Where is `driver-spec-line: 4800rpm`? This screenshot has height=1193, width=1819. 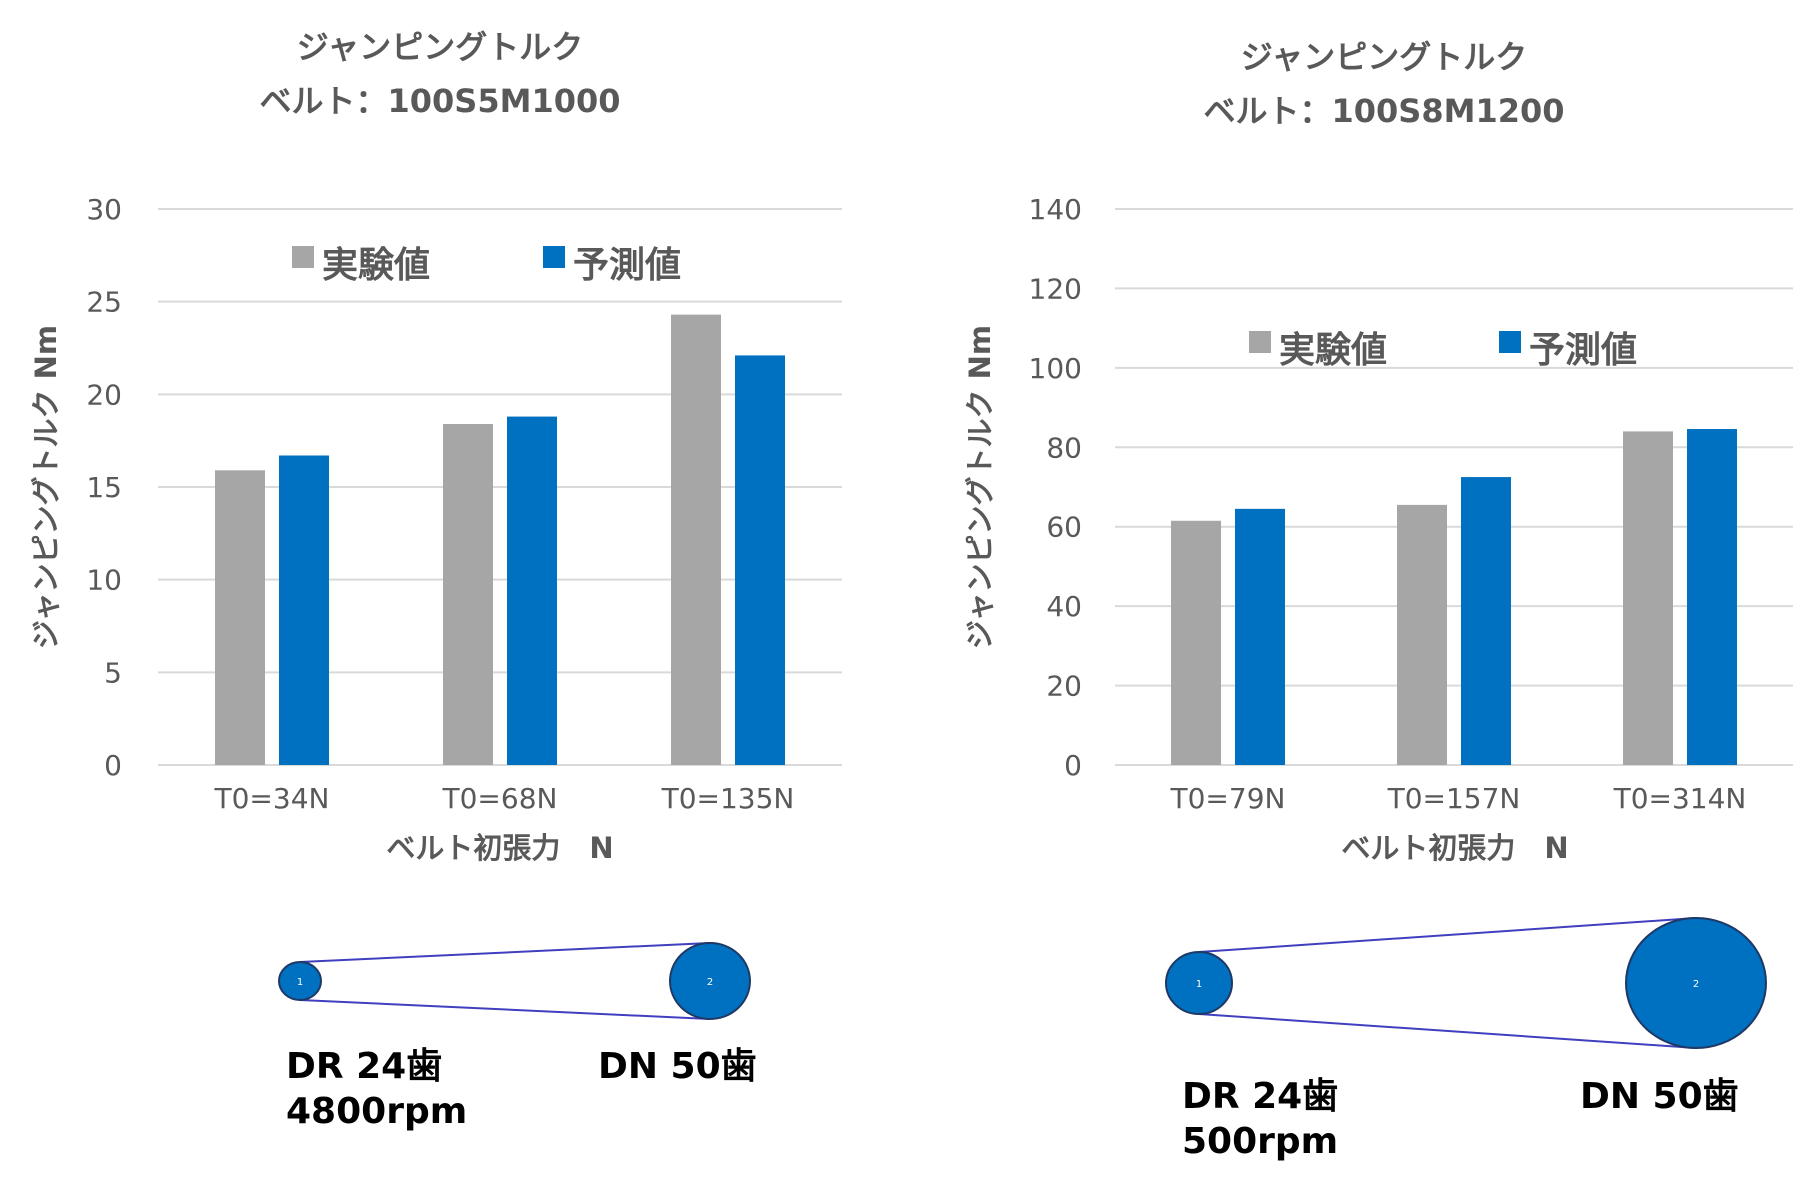
driver-spec-line: 4800rpm is located at coordinates (376, 1111).